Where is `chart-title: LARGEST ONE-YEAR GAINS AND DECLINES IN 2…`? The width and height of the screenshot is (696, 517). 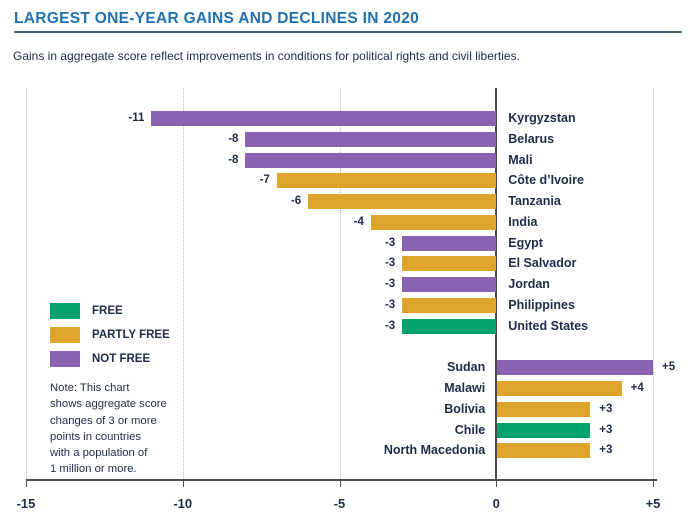
chart-title: LARGEST ONE-YEAR GAINS AND DECLINES IN 2… is located at coordinates (217, 18).